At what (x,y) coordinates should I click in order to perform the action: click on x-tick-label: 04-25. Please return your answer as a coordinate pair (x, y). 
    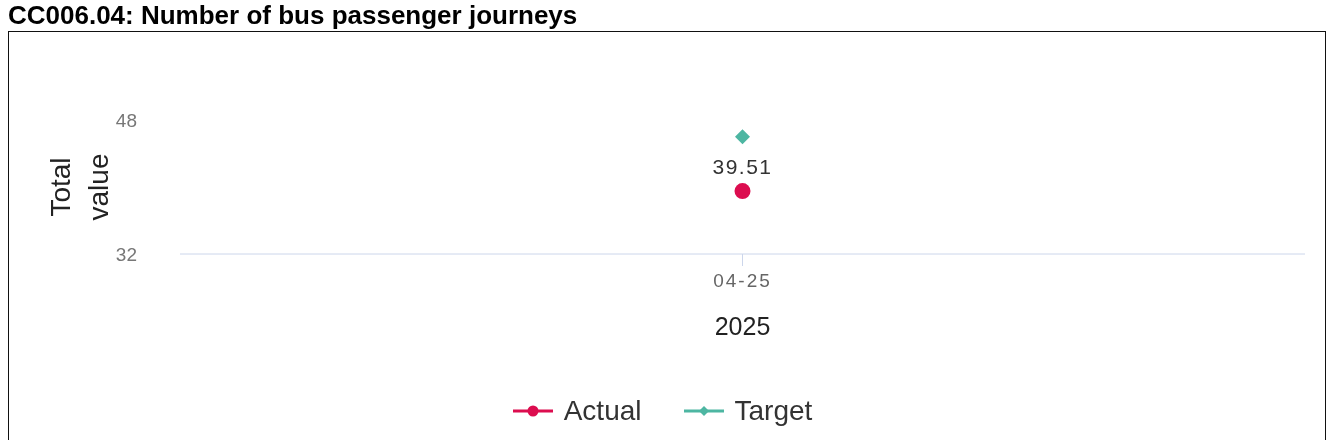
    Looking at the image, I should click on (742, 281).